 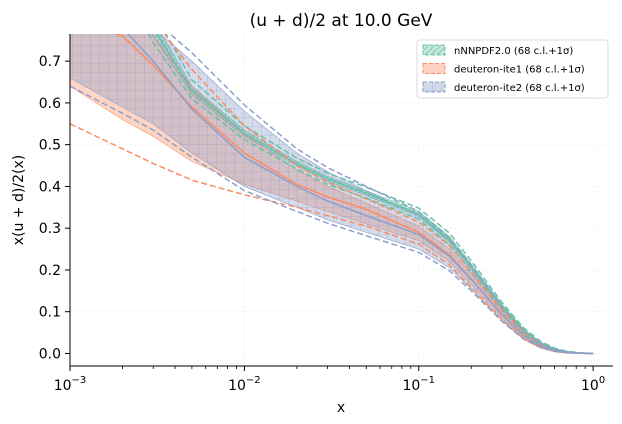 What do you see at coordinates (19, 200) in the screenshot?
I see `y-axis-label: x(u + d)/2(x)` at bounding box center [19, 200].